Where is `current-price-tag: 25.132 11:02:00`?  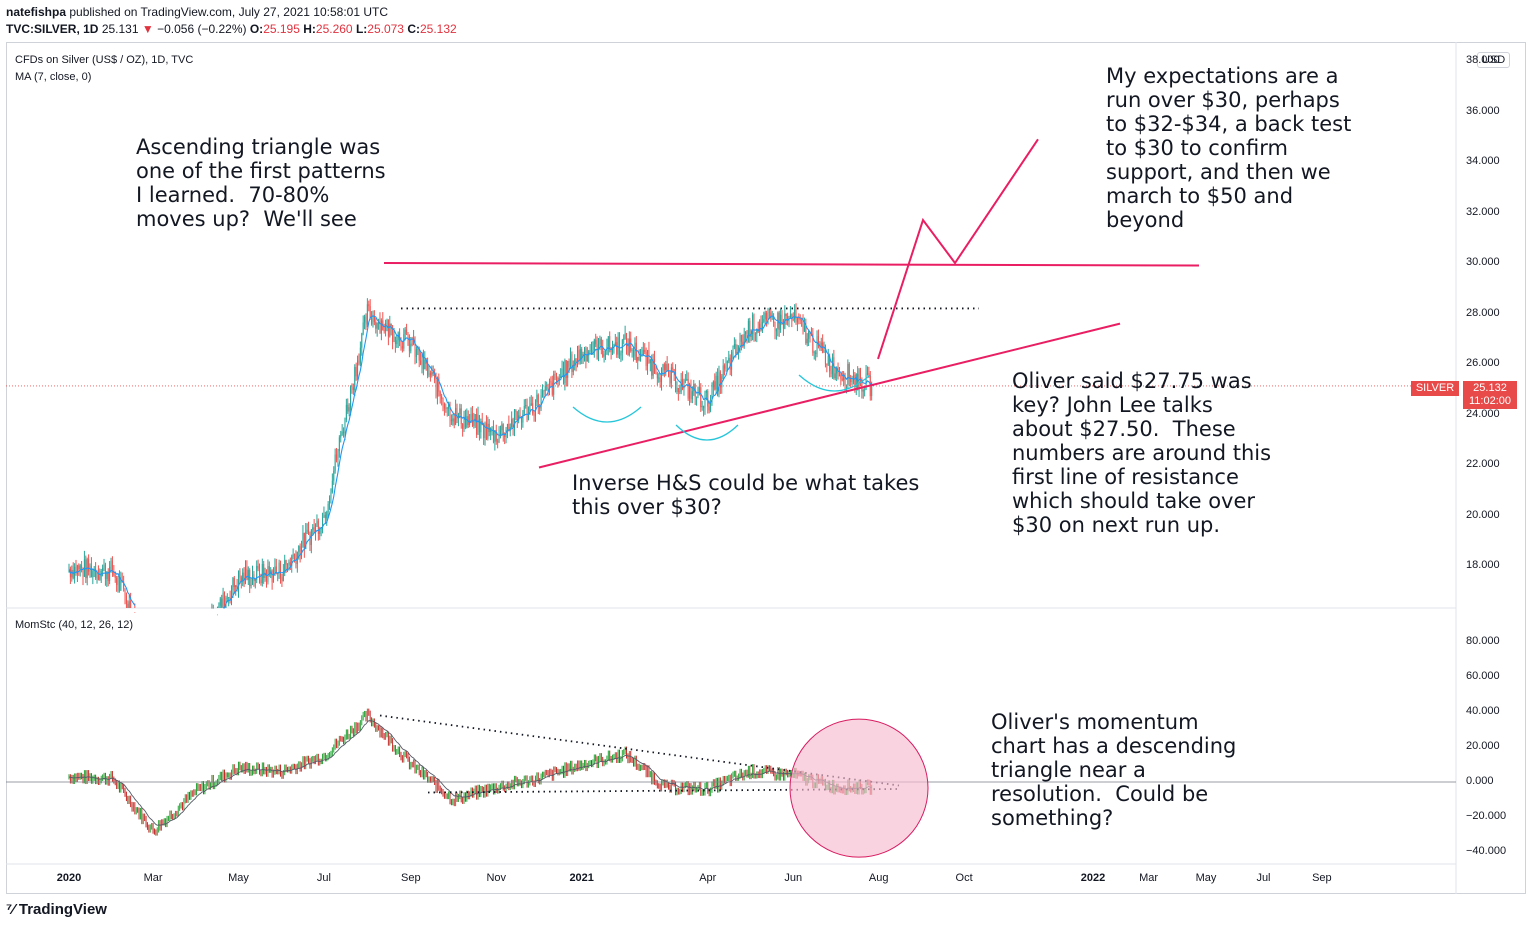
current-price-tag: 25.132 11:02:00 is located at coordinates (1490, 395).